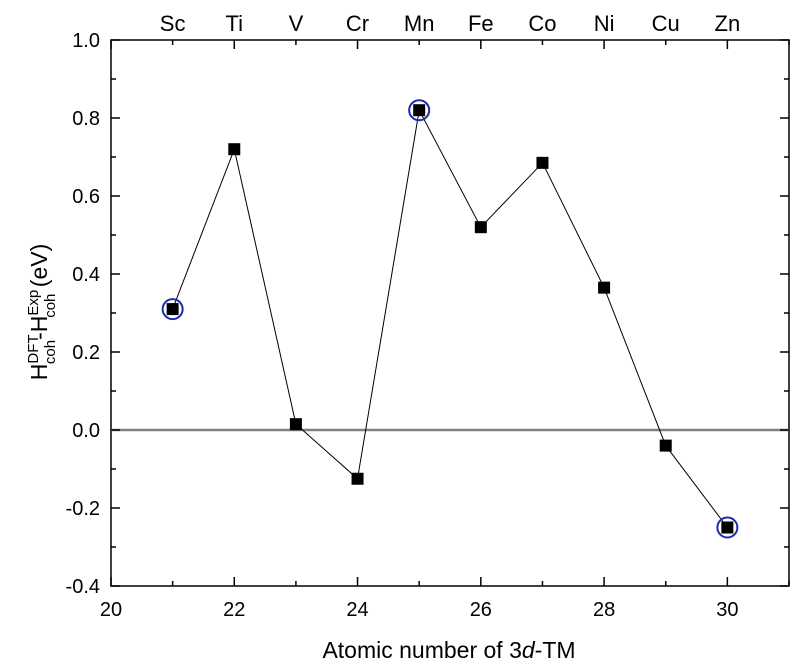  I want to click on x-tick-label: 22, so click(234, 610).